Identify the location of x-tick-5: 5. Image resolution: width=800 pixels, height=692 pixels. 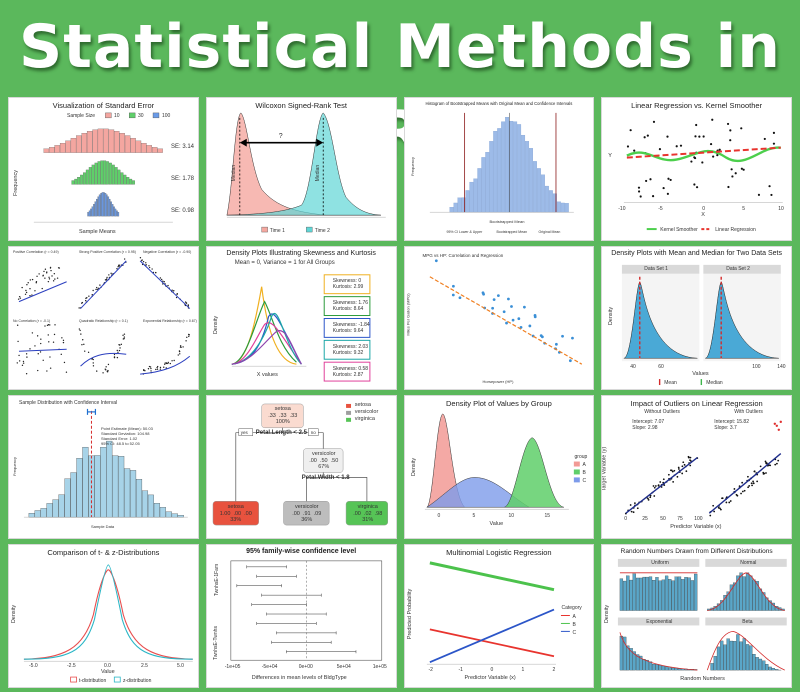
(474, 516).